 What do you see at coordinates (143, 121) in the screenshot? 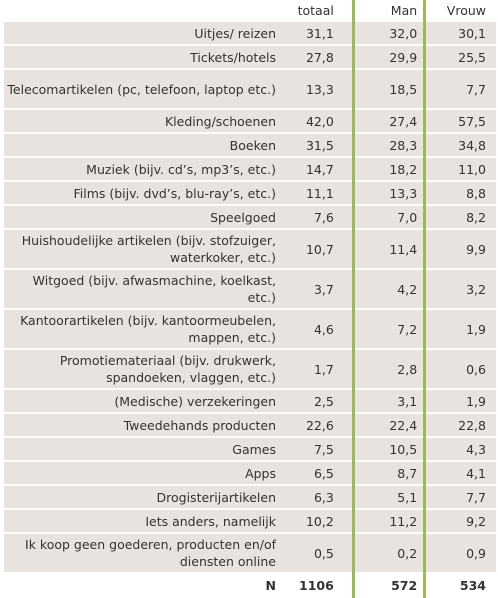
I see `row-label: Kleding/schoenen` at bounding box center [143, 121].